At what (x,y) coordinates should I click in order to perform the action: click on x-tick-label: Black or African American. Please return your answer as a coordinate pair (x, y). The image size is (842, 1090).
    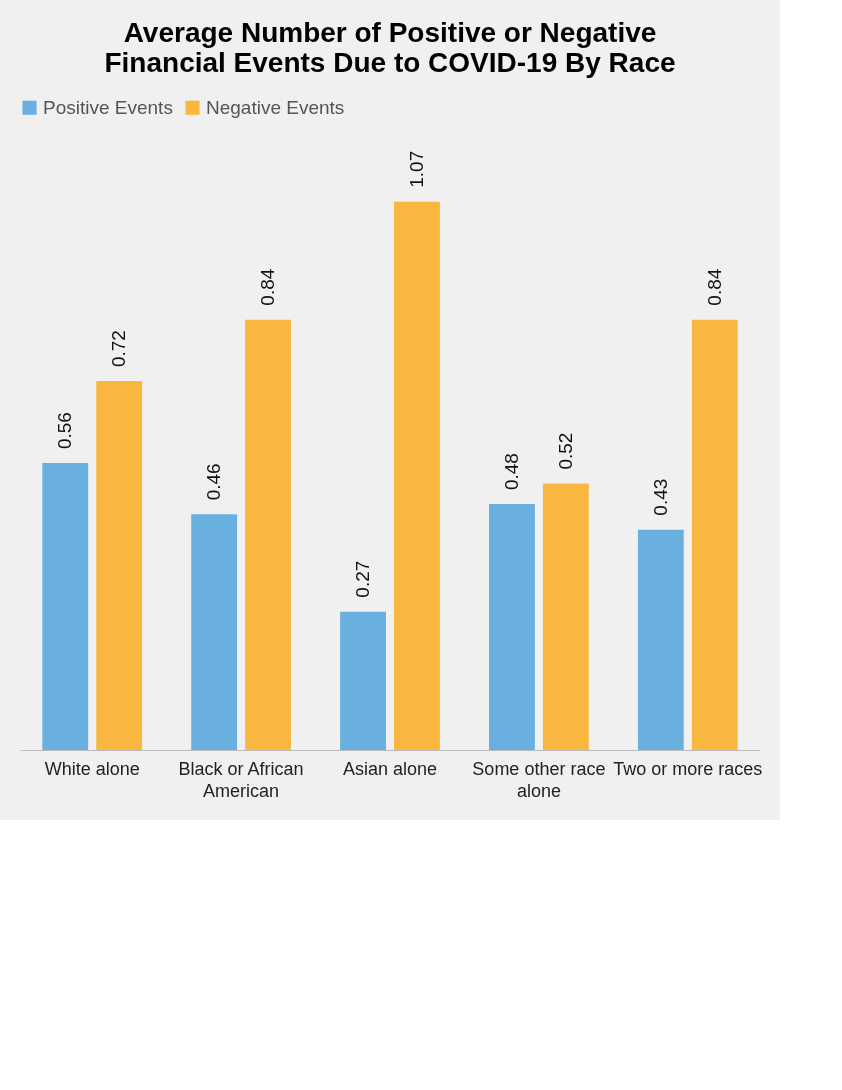
    Looking at the image, I should click on (241, 779).